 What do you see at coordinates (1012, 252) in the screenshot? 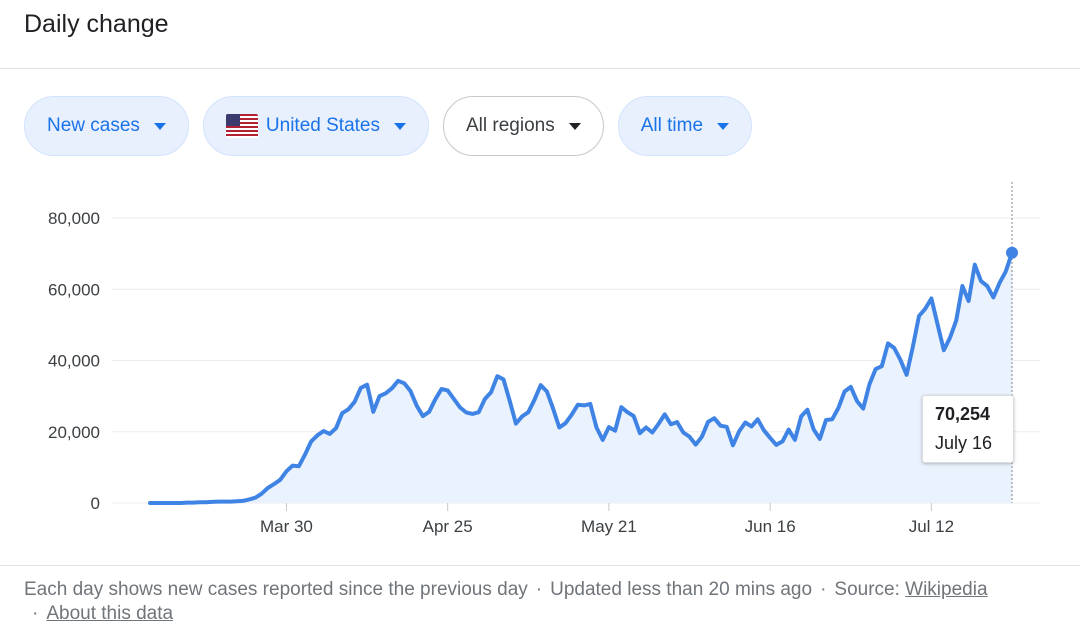
I see `data-point-latest` at bounding box center [1012, 252].